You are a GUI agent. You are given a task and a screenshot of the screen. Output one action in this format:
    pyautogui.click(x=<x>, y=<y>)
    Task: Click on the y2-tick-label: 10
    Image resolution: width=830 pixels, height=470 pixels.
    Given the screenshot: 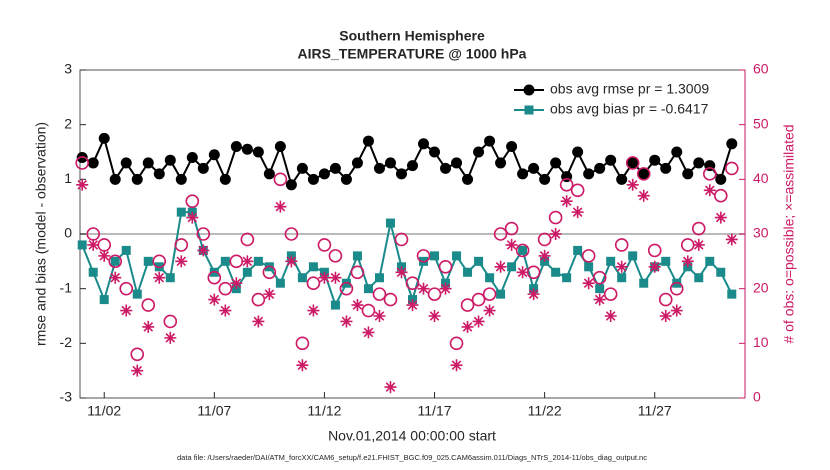 What is the action you would take?
    pyautogui.click(x=761, y=342)
    